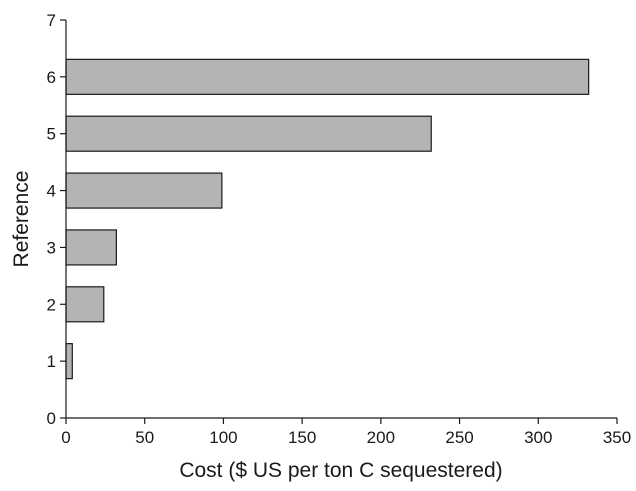 The height and width of the screenshot is (491, 636). I want to click on y-tick-label: 1, so click(51, 361).